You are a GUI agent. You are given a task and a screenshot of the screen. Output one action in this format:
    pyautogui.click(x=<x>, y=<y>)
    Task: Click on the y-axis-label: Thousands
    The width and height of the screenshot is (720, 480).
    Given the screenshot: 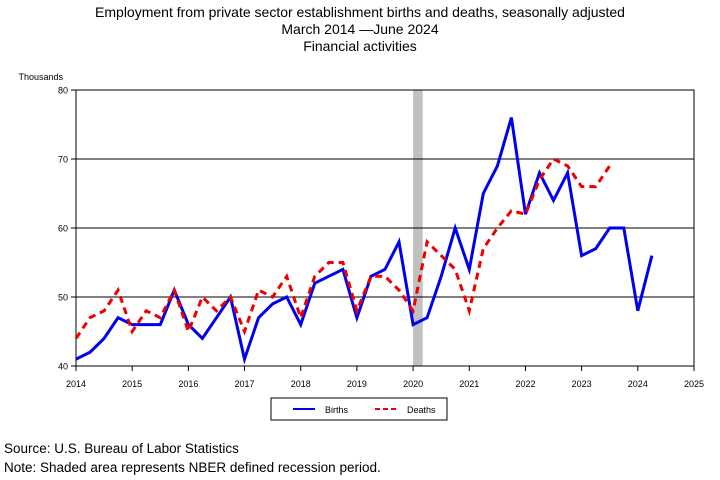 What is the action you would take?
    pyautogui.click(x=40, y=77)
    